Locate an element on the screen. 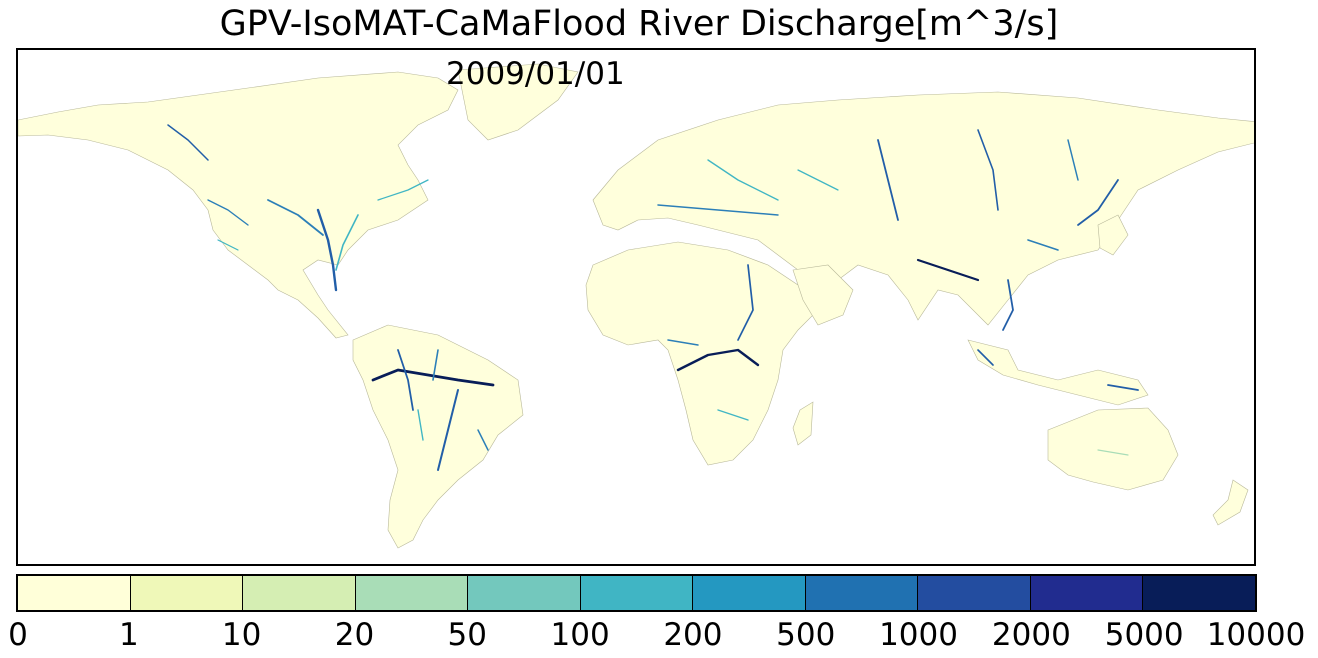 The width and height of the screenshot is (1318, 658). land-new-zealand is located at coordinates (1230, 502).